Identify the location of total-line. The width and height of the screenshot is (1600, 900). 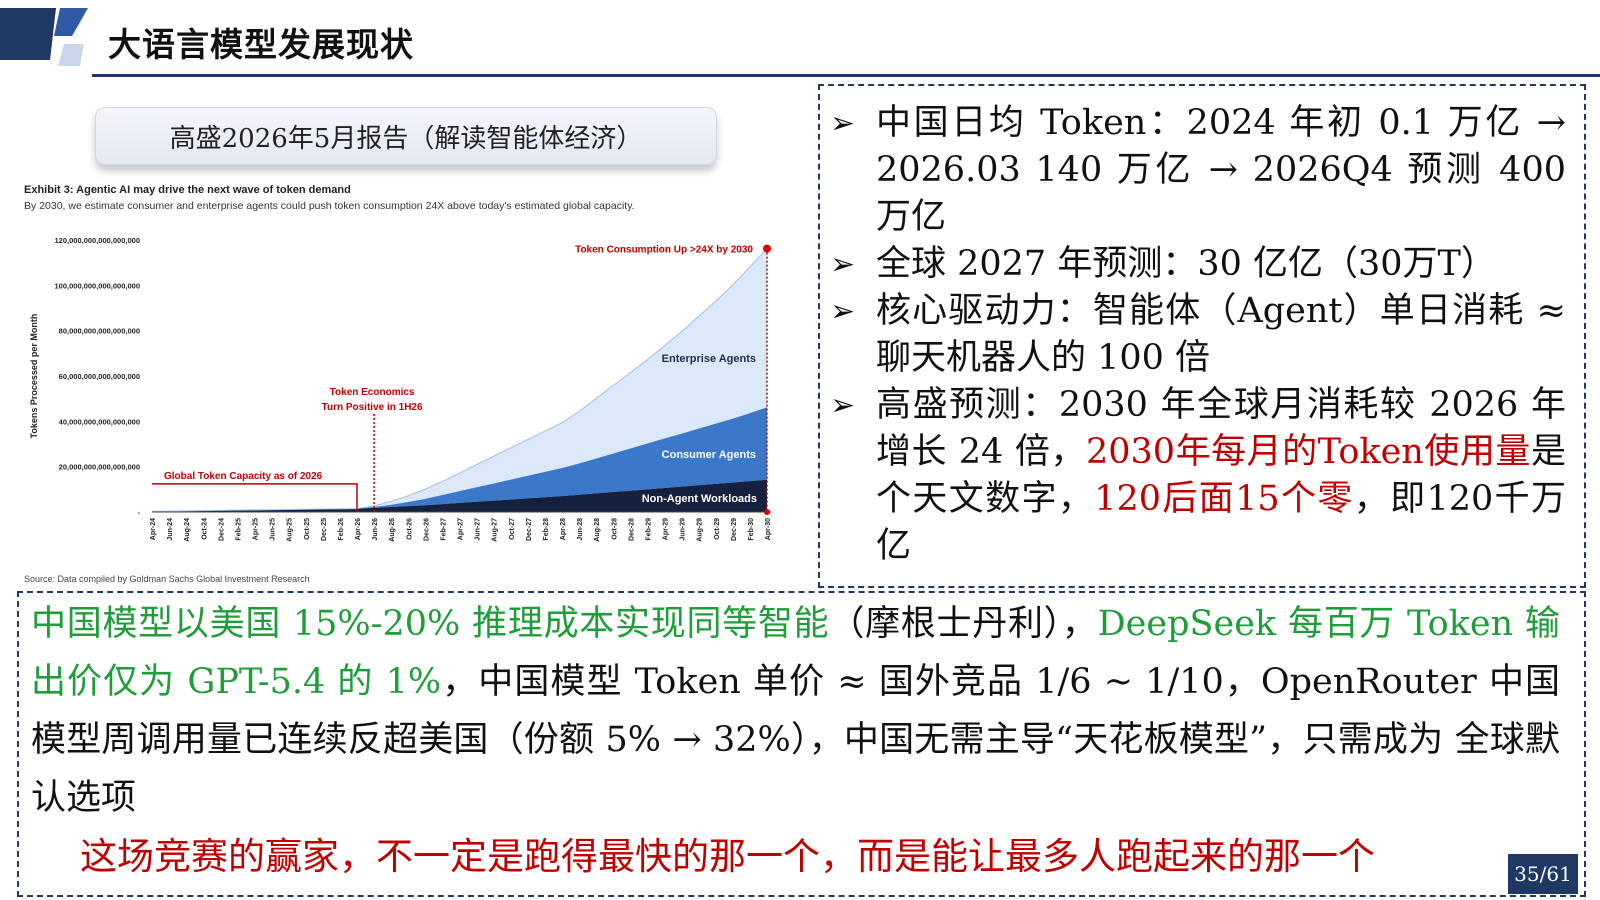
(459, 380).